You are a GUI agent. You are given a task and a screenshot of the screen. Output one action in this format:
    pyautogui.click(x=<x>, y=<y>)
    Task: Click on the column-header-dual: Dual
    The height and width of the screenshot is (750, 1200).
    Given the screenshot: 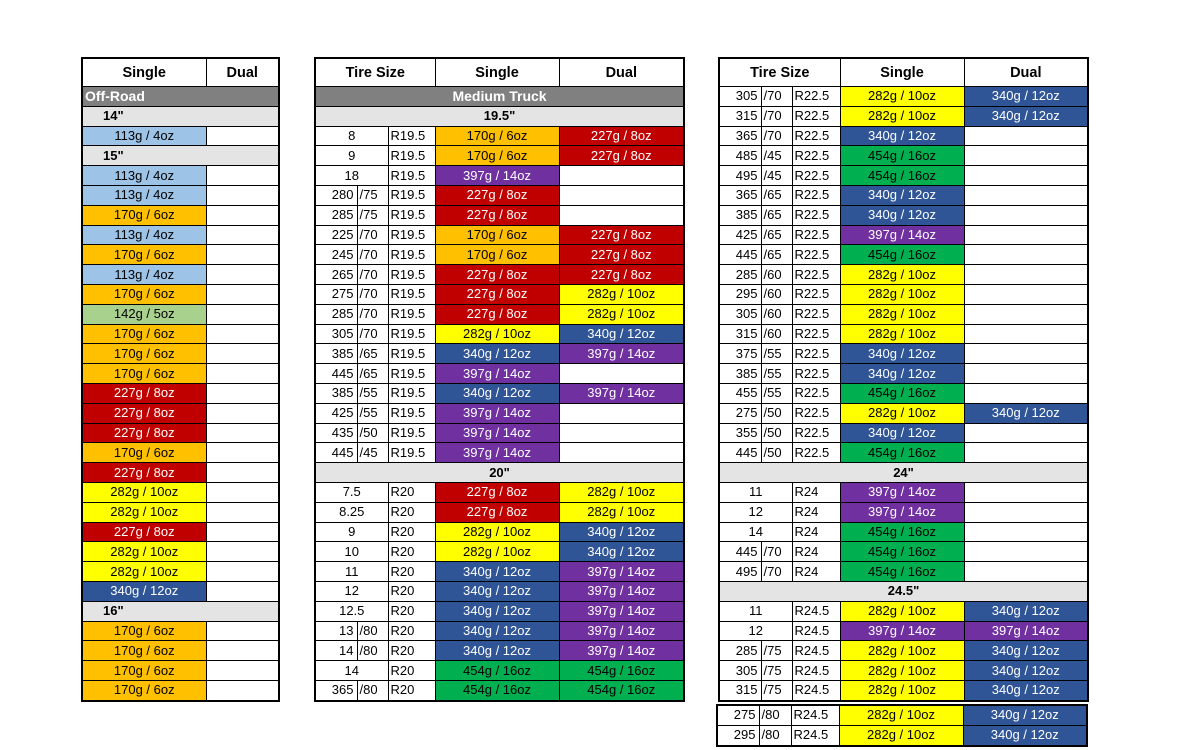 What is the action you would take?
    pyautogui.click(x=621, y=72)
    